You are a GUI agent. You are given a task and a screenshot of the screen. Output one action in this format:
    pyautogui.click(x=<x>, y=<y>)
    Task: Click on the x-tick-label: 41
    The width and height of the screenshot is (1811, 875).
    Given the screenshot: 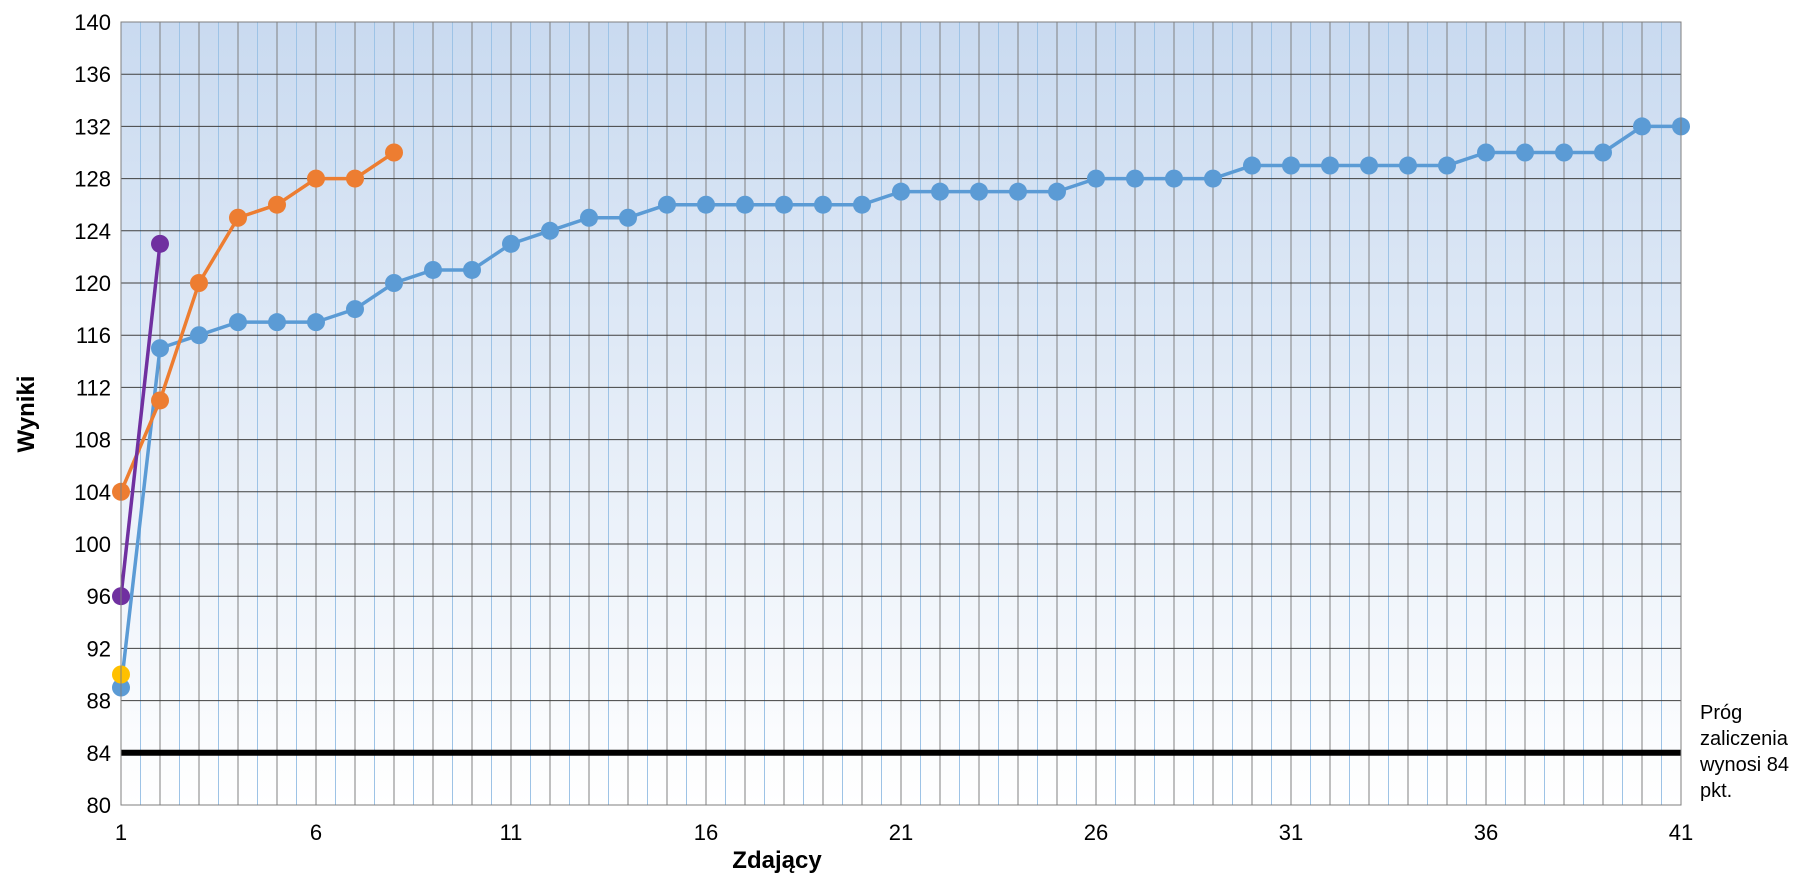 What is the action you would take?
    pyautogui.click(x=1681, y=832)
    